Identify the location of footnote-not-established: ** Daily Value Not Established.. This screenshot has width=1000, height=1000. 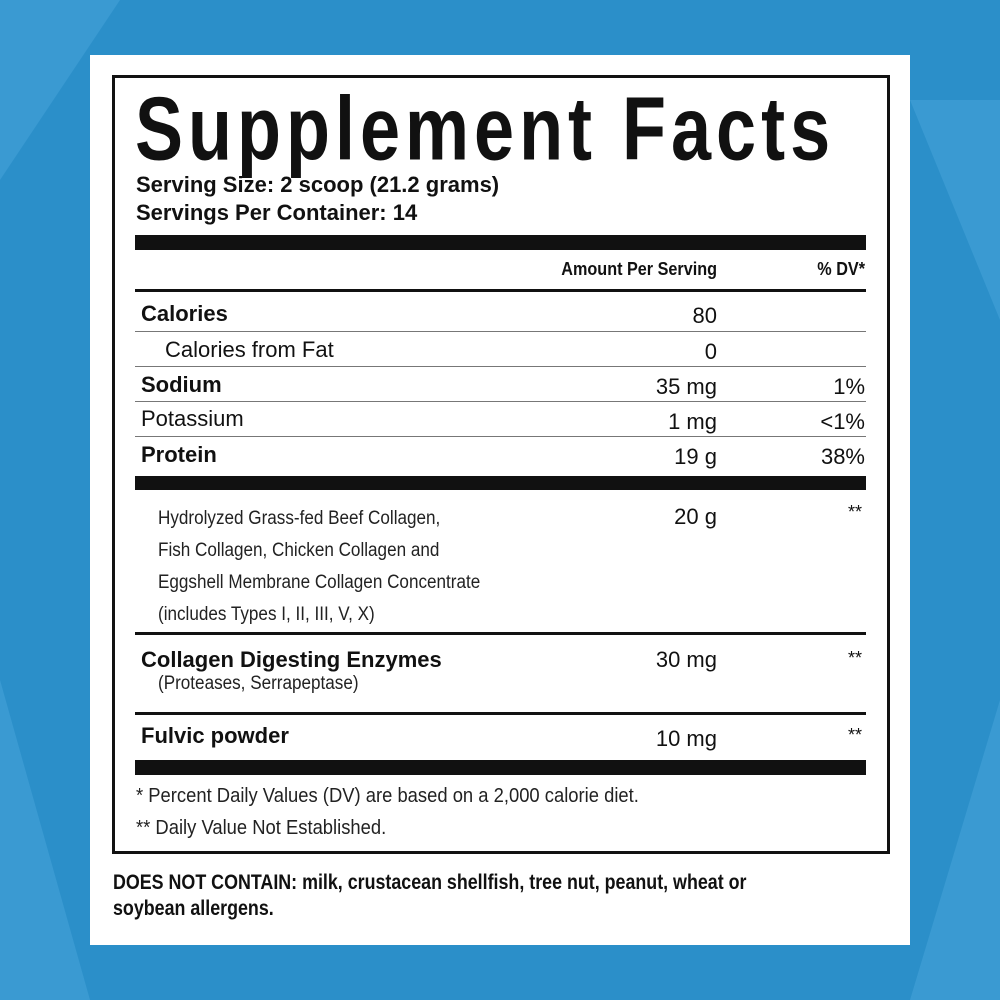
(261, 828).